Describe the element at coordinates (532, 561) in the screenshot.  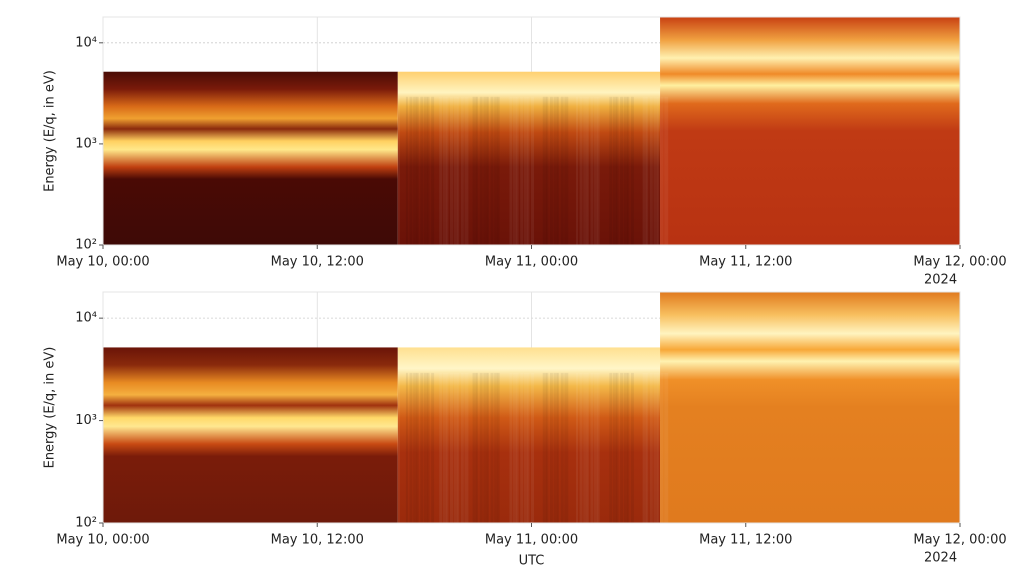
I see `x-axis-label: UTC` at that location.